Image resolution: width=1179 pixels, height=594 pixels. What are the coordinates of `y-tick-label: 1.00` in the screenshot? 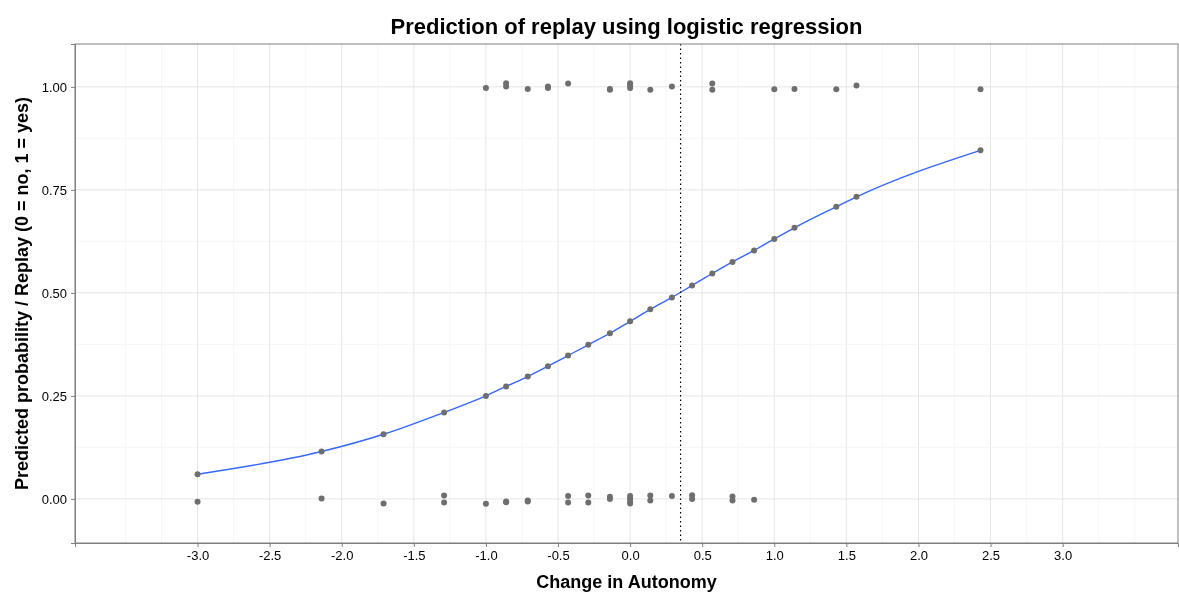 It's located at (54, 87).